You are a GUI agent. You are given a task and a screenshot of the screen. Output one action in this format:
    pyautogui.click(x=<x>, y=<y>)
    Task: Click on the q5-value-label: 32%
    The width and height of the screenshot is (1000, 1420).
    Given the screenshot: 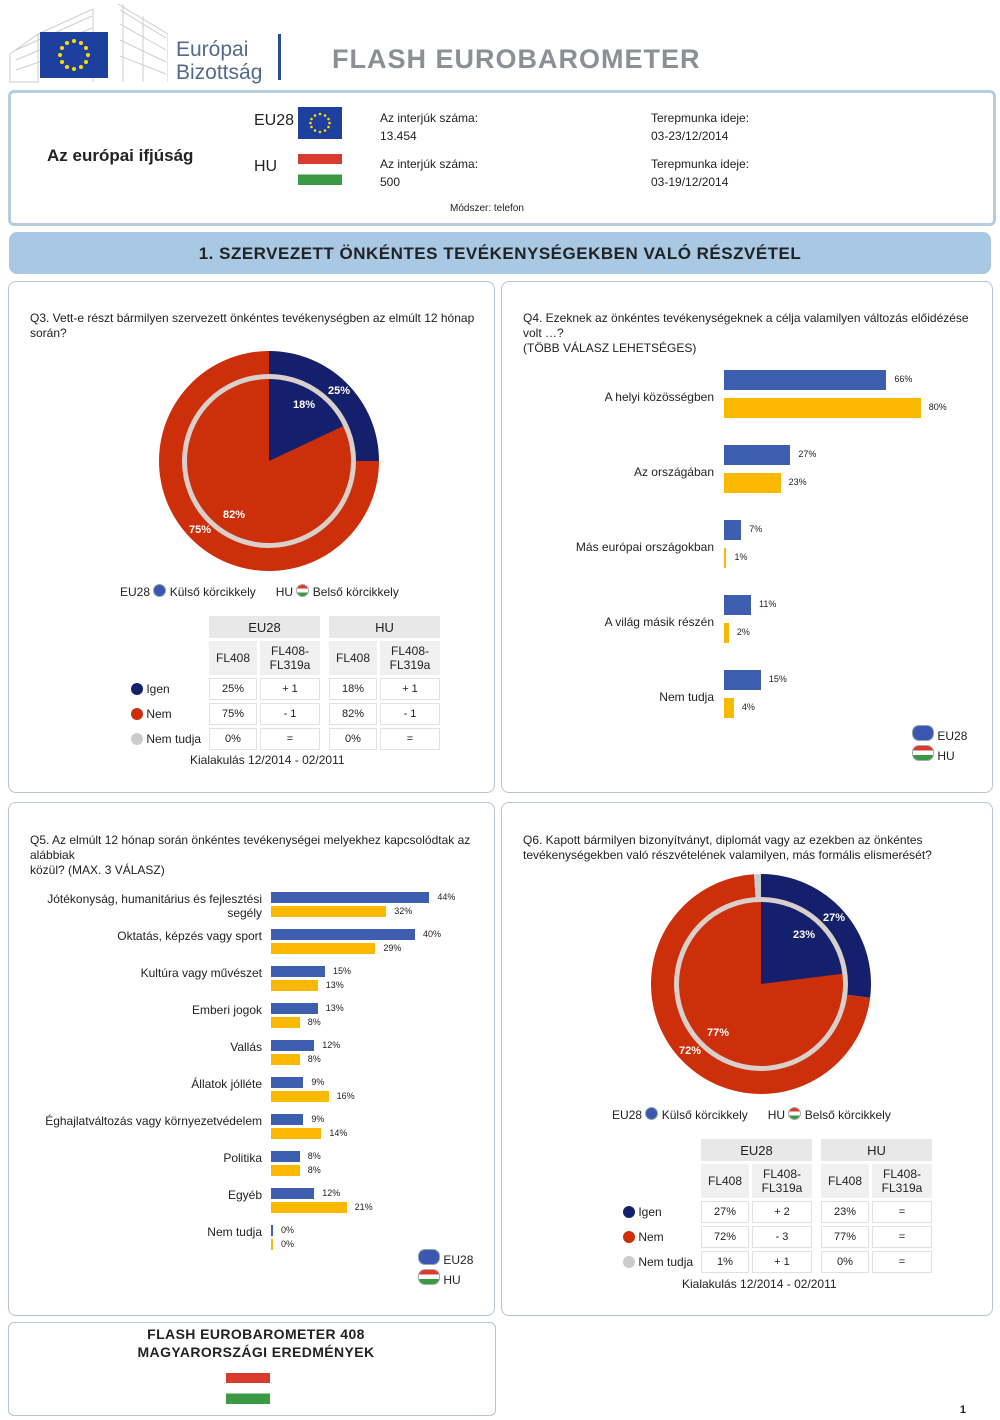 What is the action you would take?
    pyautogui.click(x=403, y=910)
    